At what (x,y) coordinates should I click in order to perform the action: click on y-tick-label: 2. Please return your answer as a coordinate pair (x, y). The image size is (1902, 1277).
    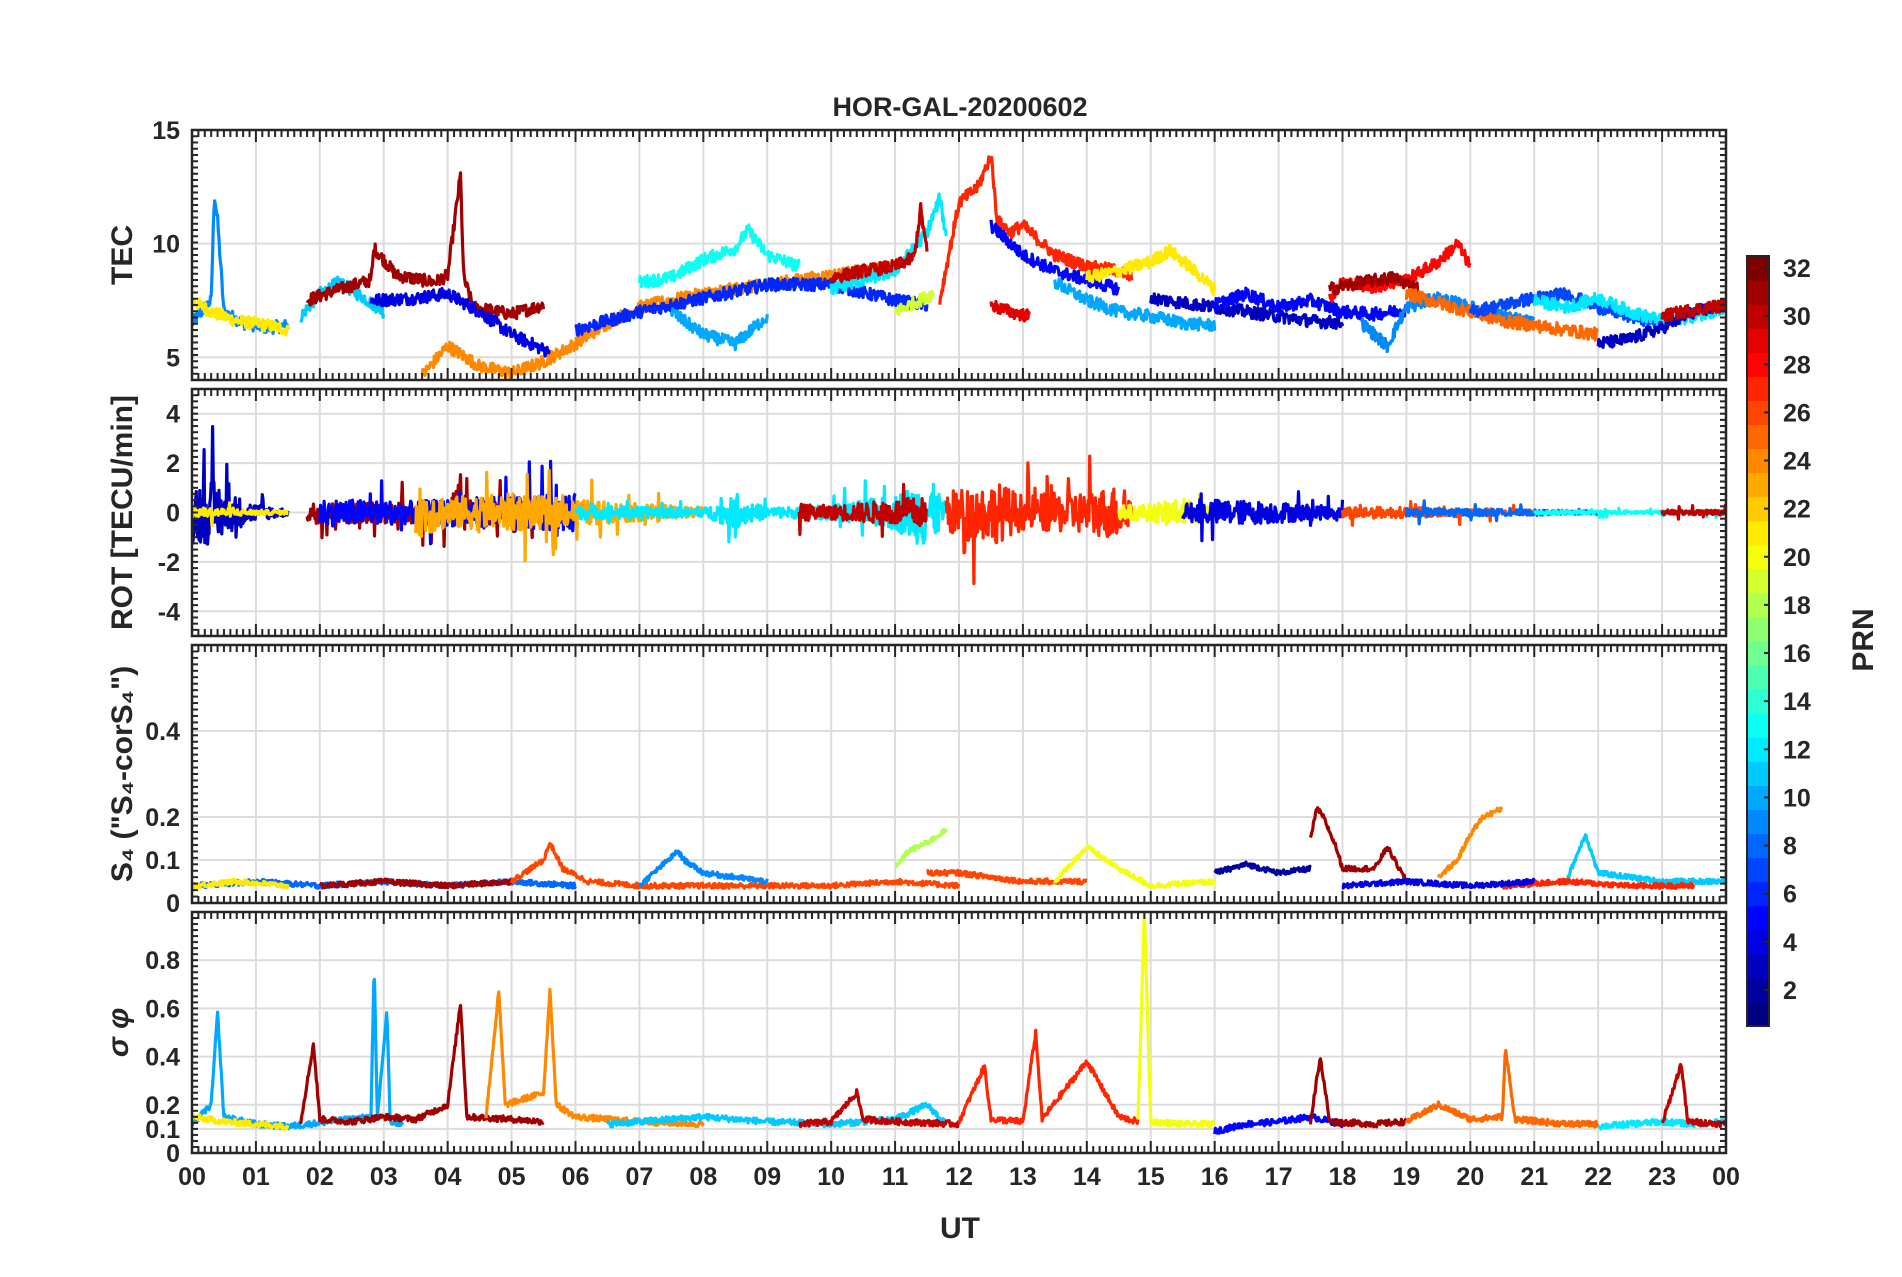
    Looking at the image, I should click on (173, 464).